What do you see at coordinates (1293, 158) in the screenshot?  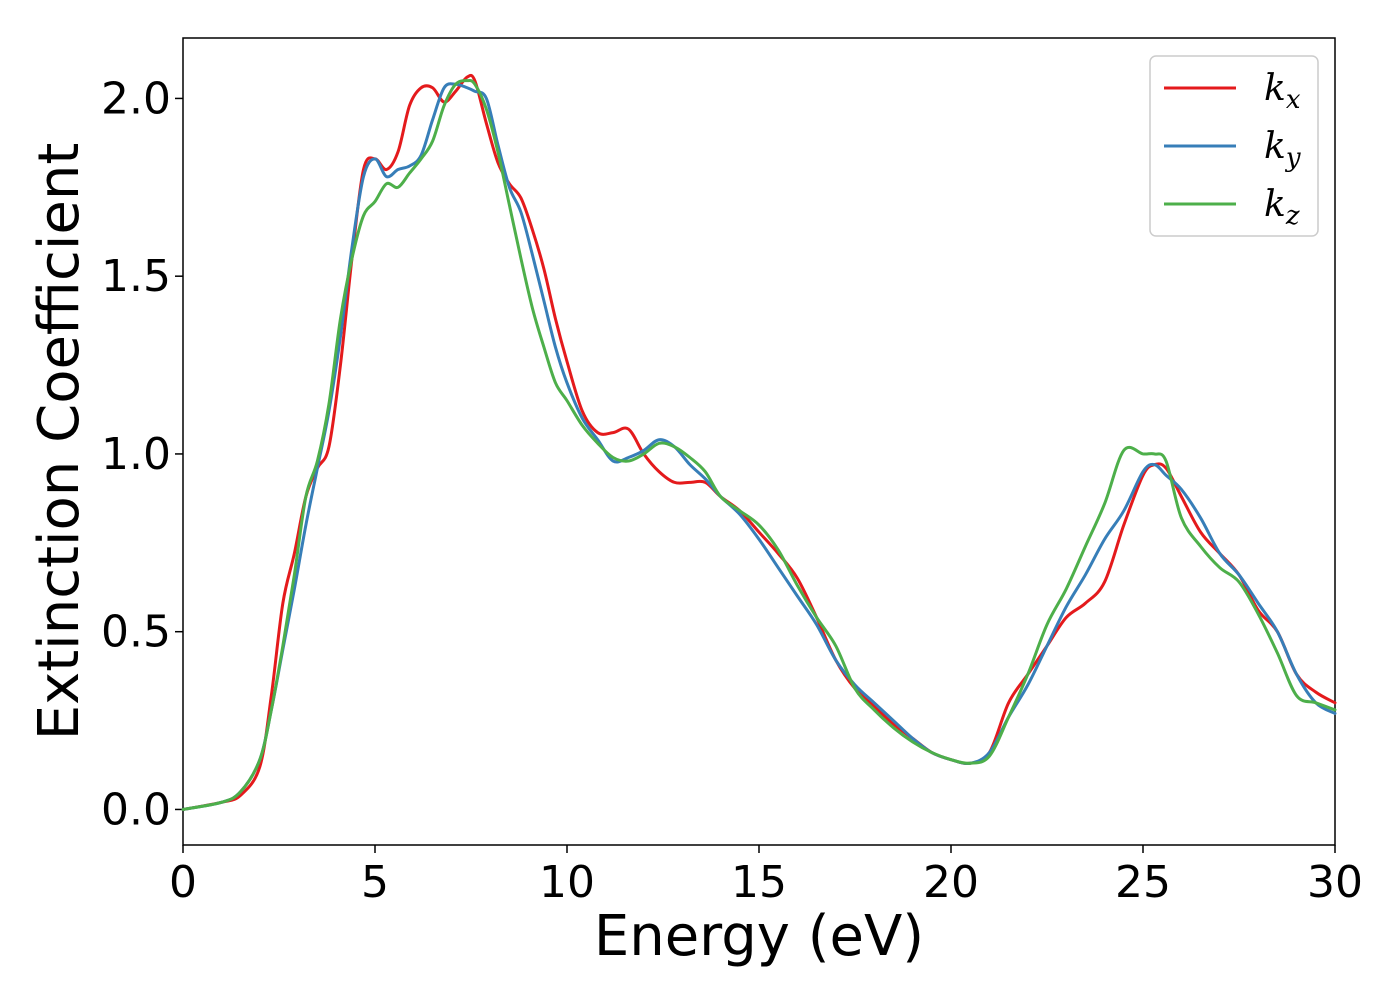 I see `legend-label-subscript: y` at bounding box center [1293, 158].